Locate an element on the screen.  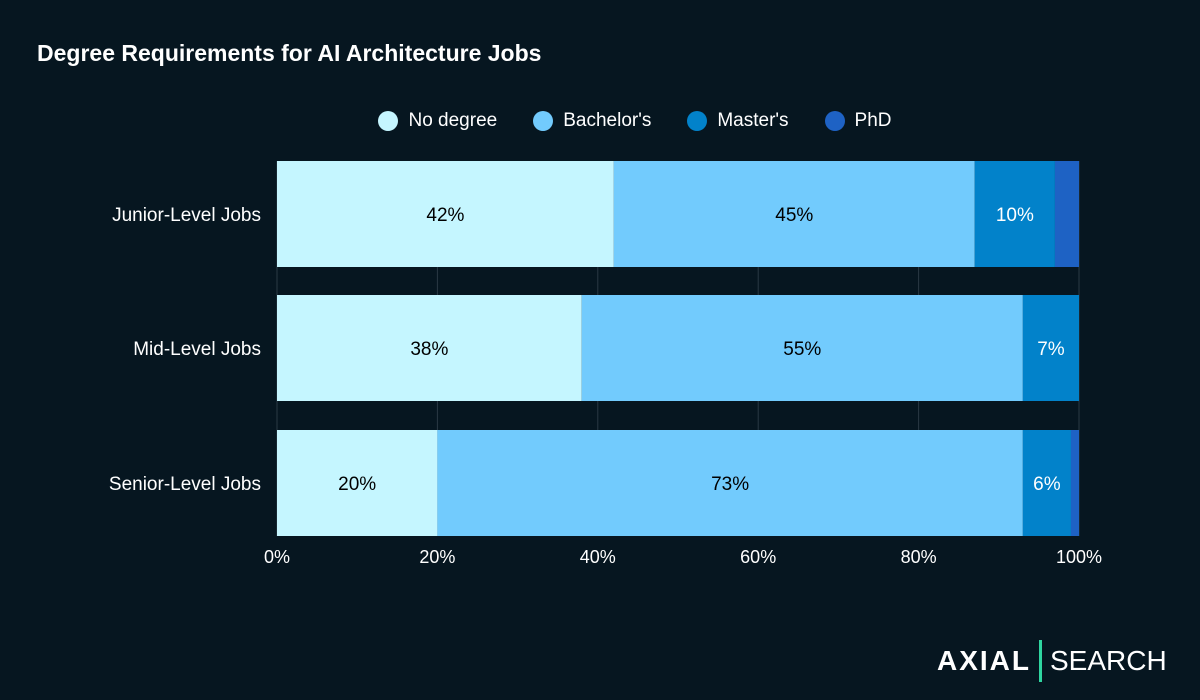
legend-label: Master's is located at coordinates (753, 120).